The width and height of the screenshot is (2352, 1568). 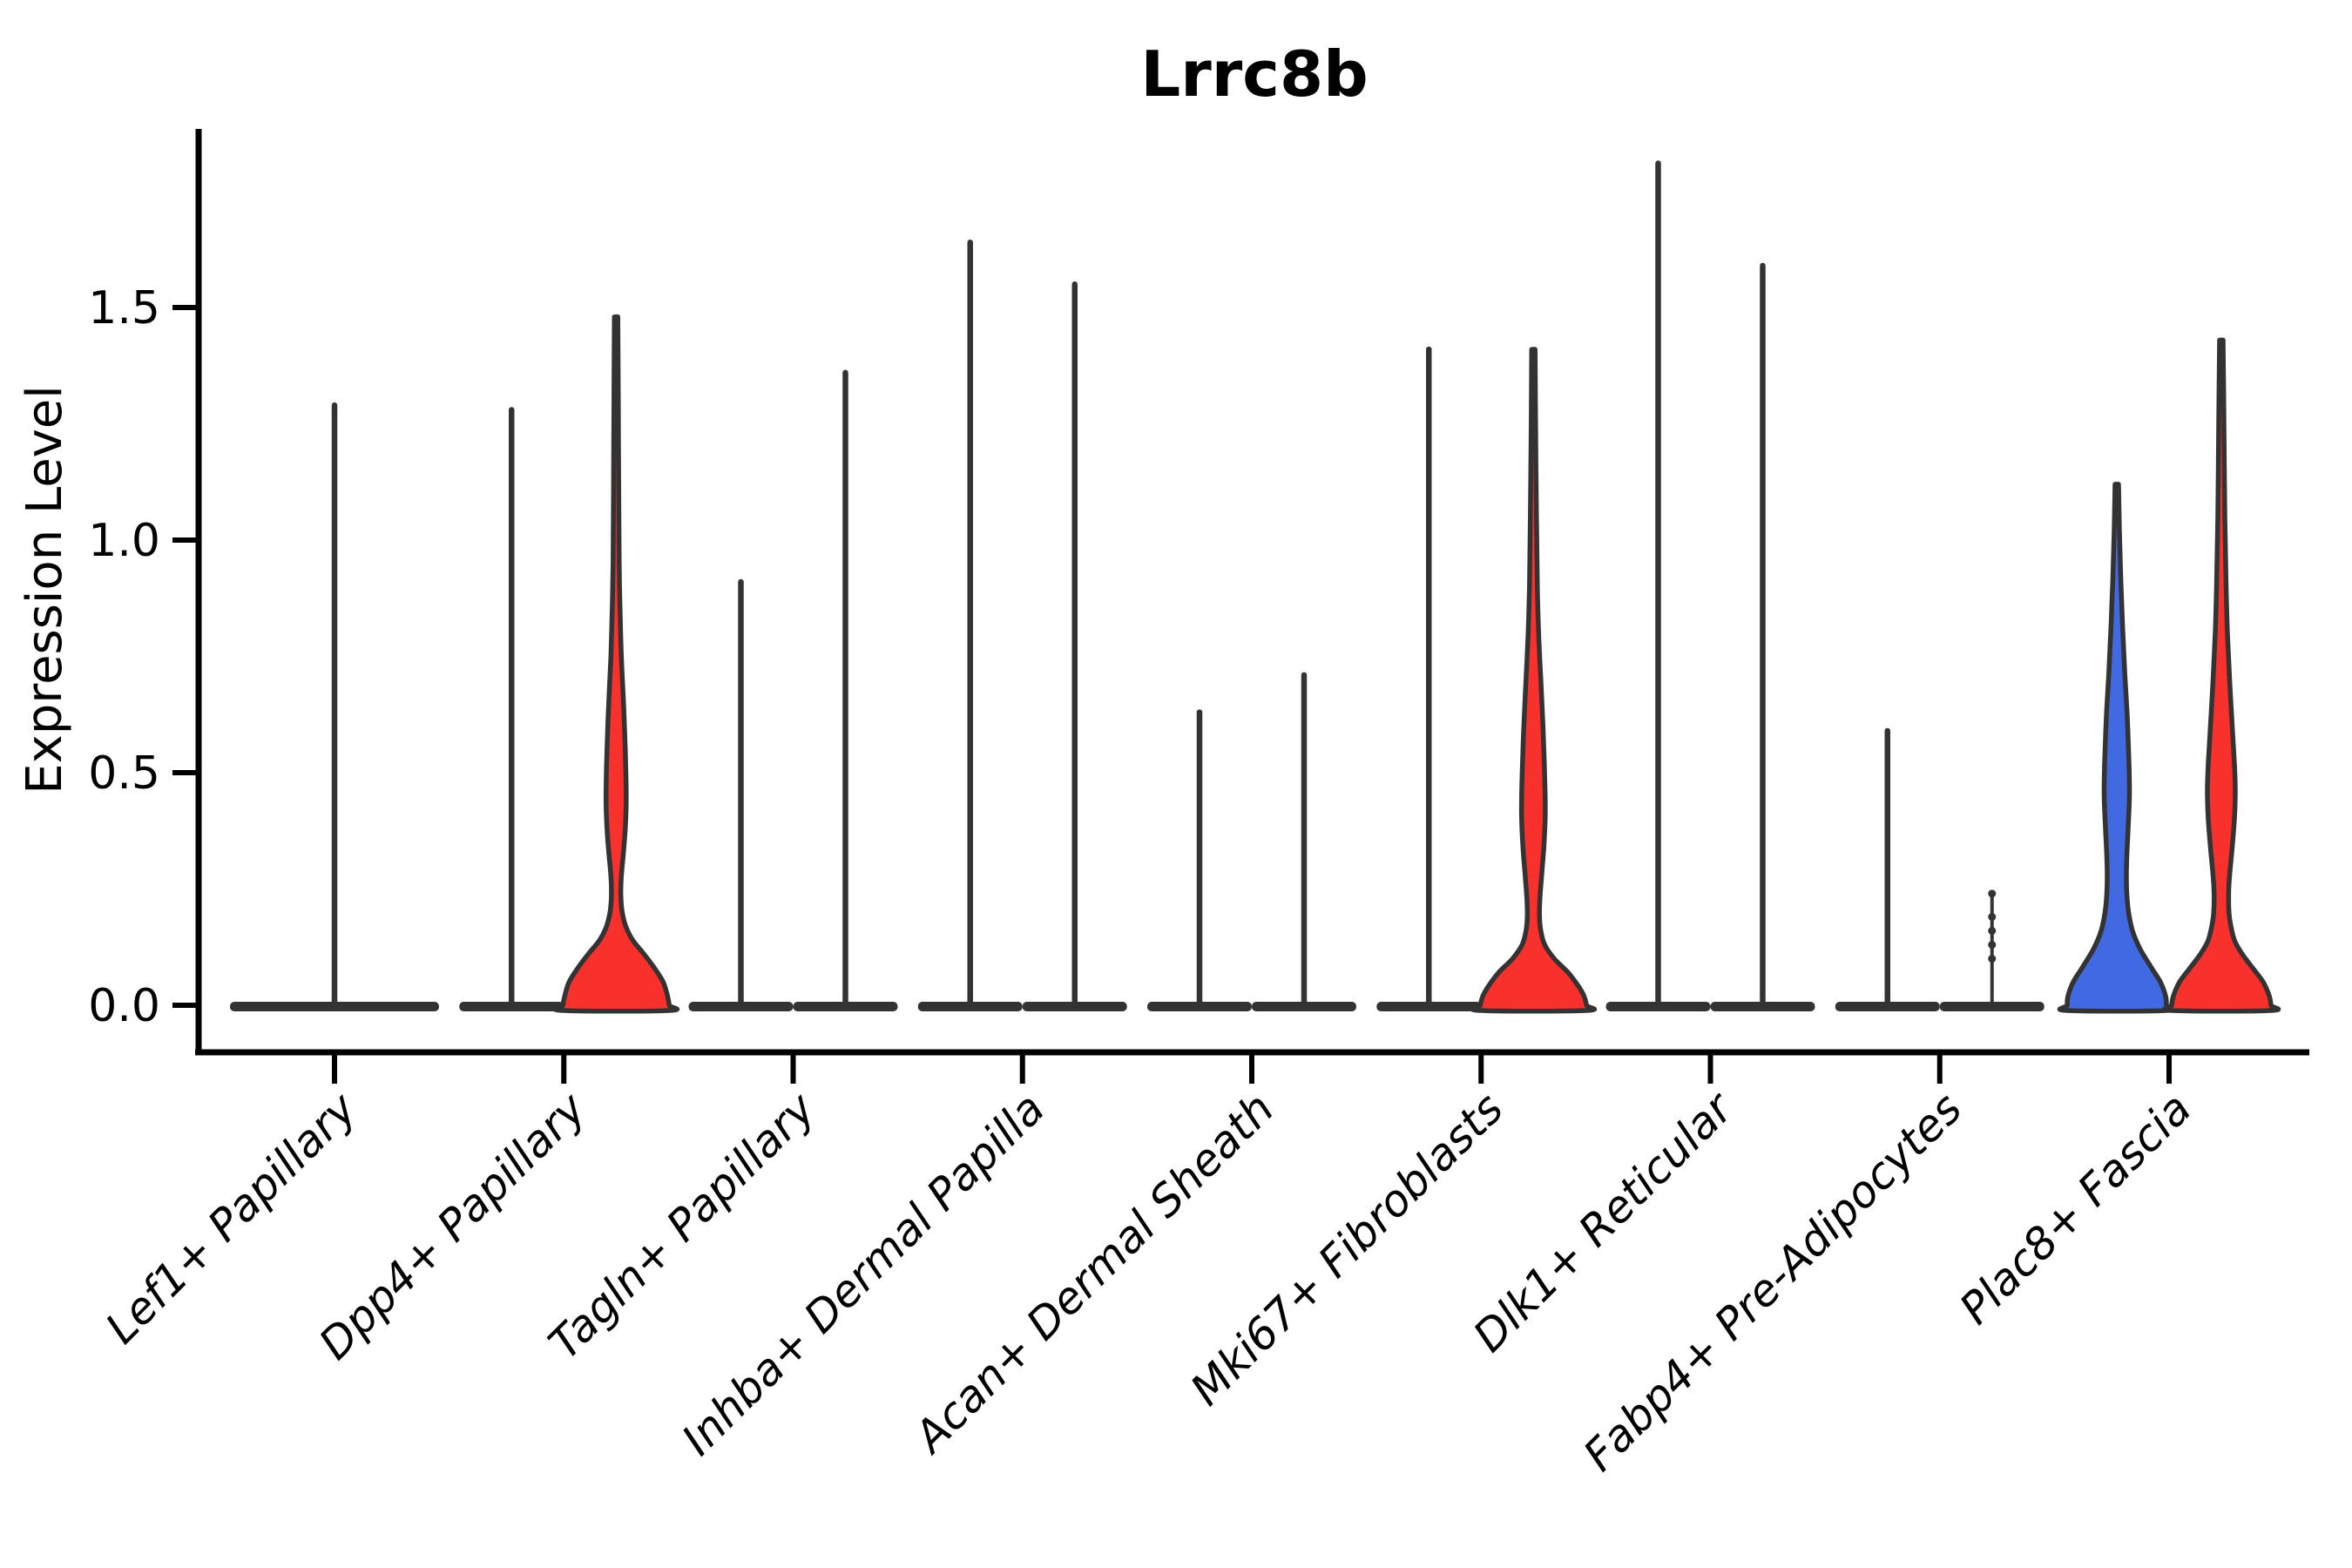 I want to click on x-tick-label-5: Acan+ Dermal Sheath, so click(x=1093, y=1273).